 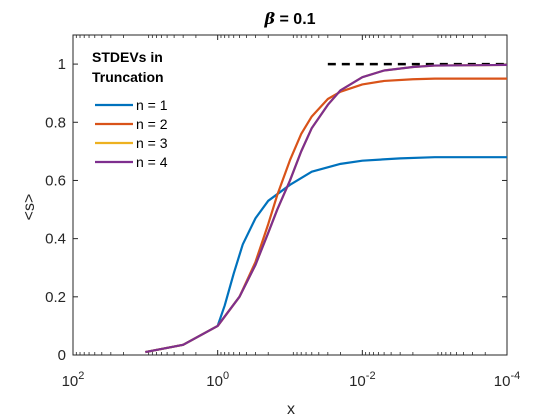 I want to click on x-axis-label: x, so click(x=291, y=409).